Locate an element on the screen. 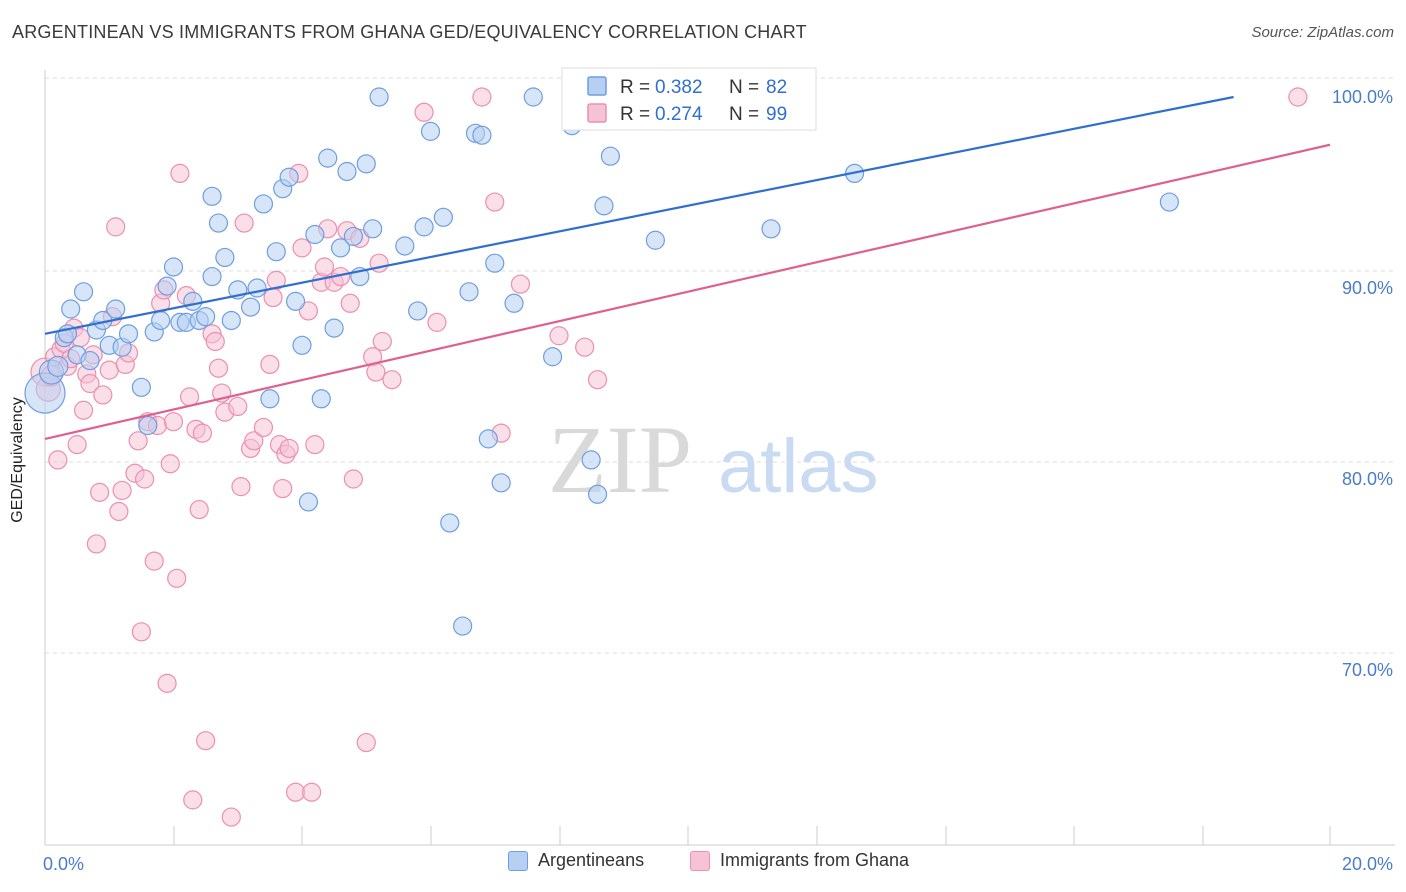 Image resolution: width=1406 pixels, height=892 pixels. bottom-legend-ghana: Immigrants from Ghana is located at coordinates (799, 860).